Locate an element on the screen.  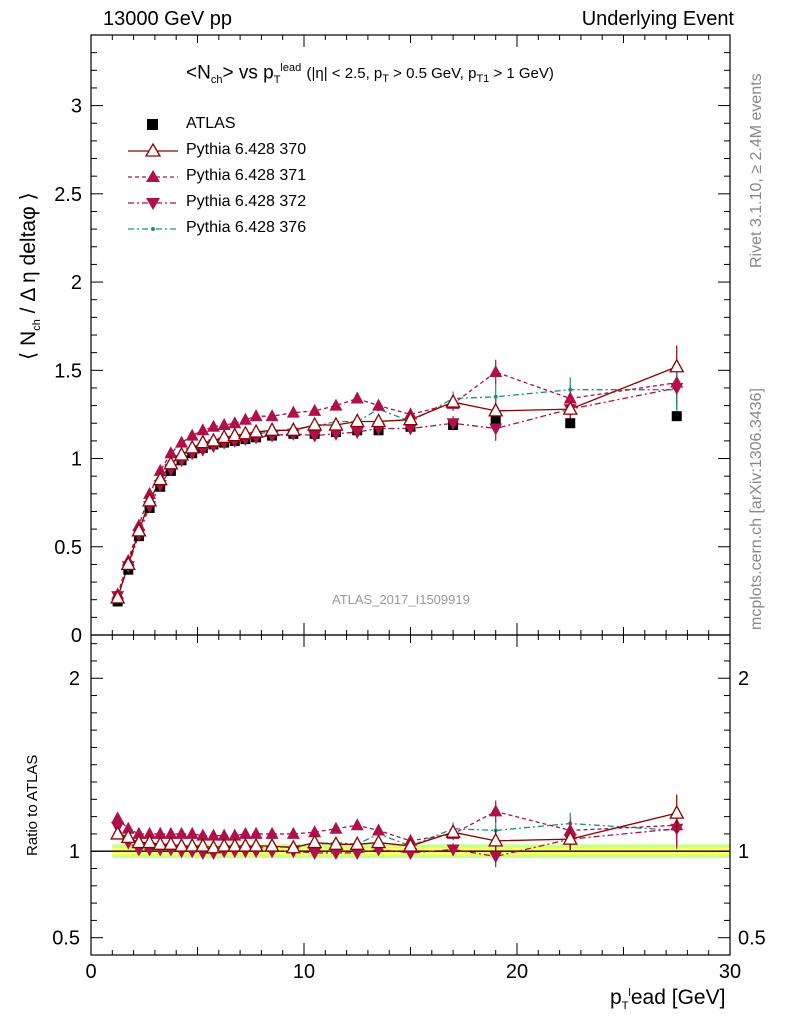
x-tick-label: 20 is located at coordinates (517, 972).